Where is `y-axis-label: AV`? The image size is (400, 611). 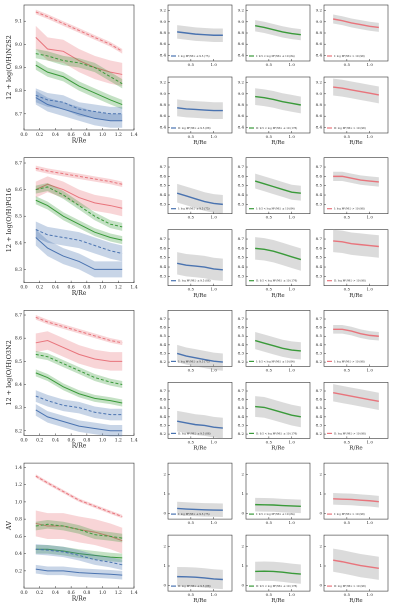
y-axis-label: AV is located at coordinates (9, 526).